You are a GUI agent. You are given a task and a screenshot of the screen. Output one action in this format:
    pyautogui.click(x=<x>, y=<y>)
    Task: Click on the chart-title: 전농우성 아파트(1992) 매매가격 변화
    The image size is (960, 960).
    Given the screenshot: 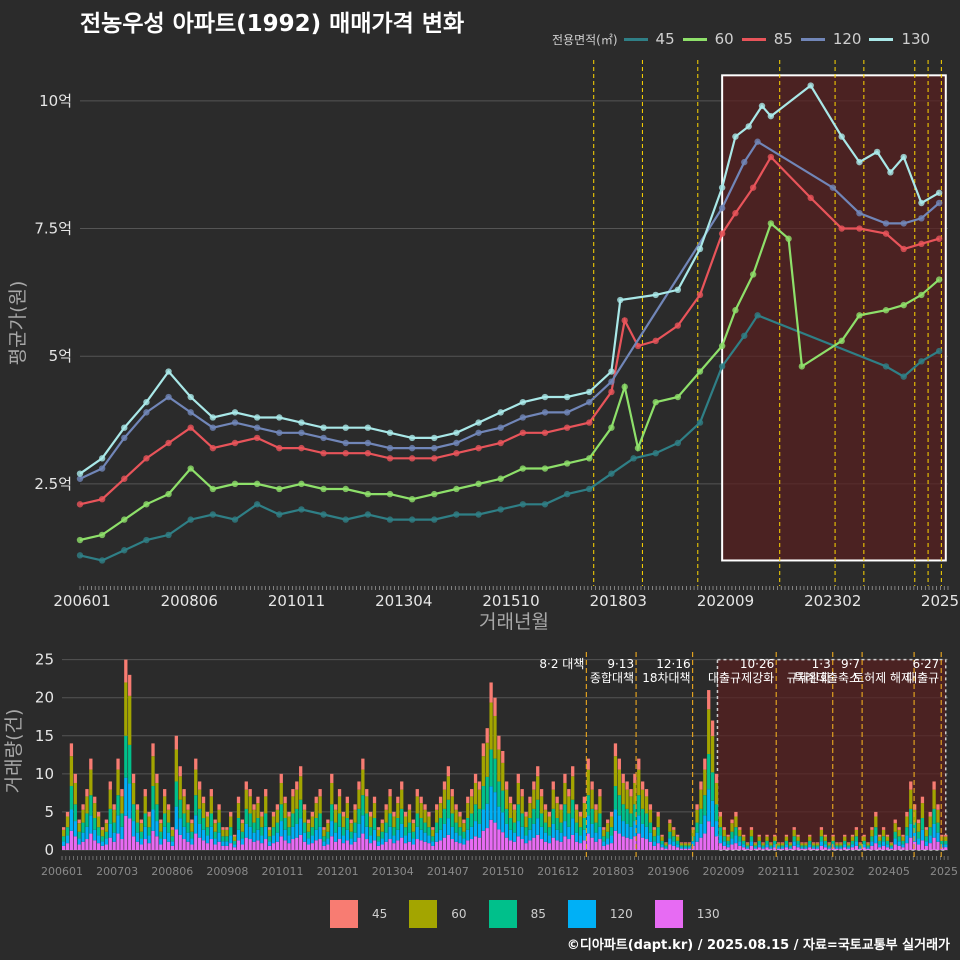 What is the action you would take?
    pyautogui.click(x=272, y=24)
    